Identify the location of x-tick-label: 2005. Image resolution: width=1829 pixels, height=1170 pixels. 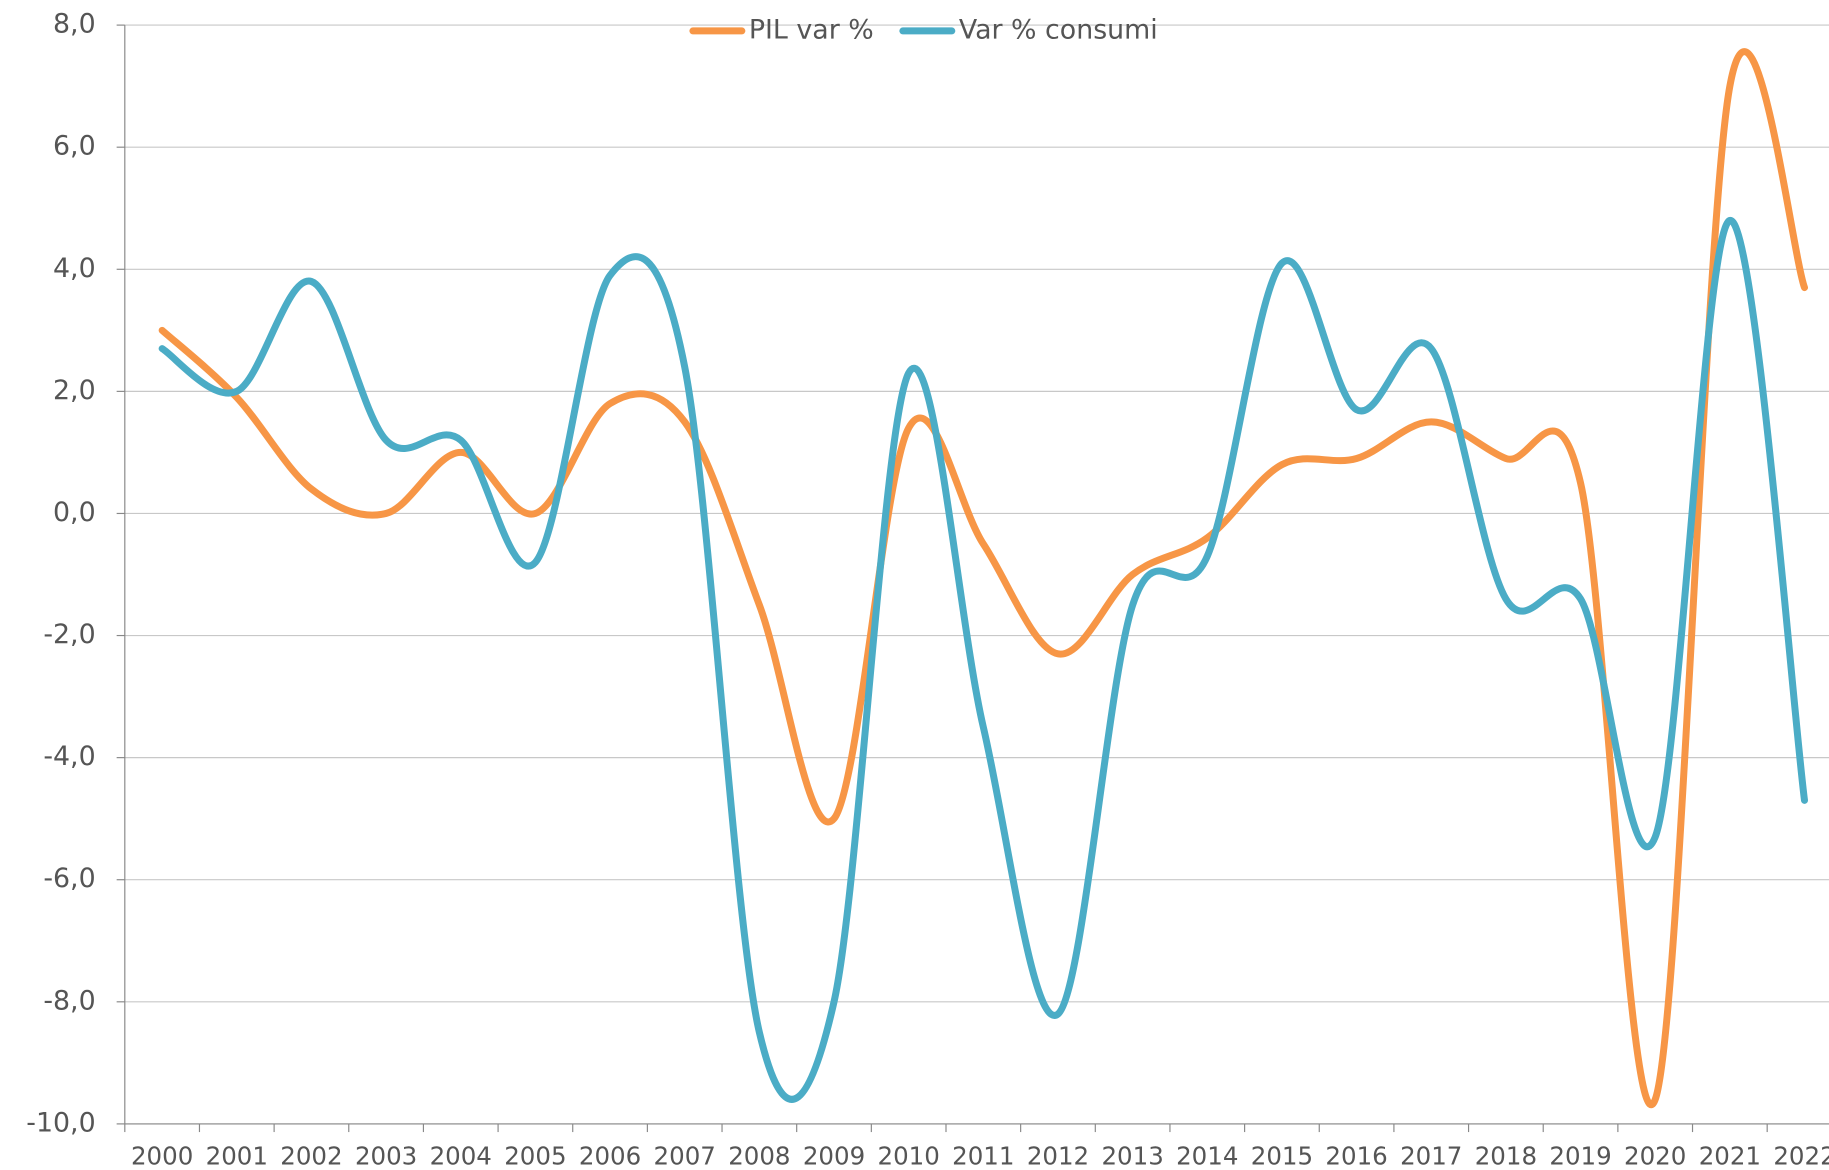
(535, 1156).